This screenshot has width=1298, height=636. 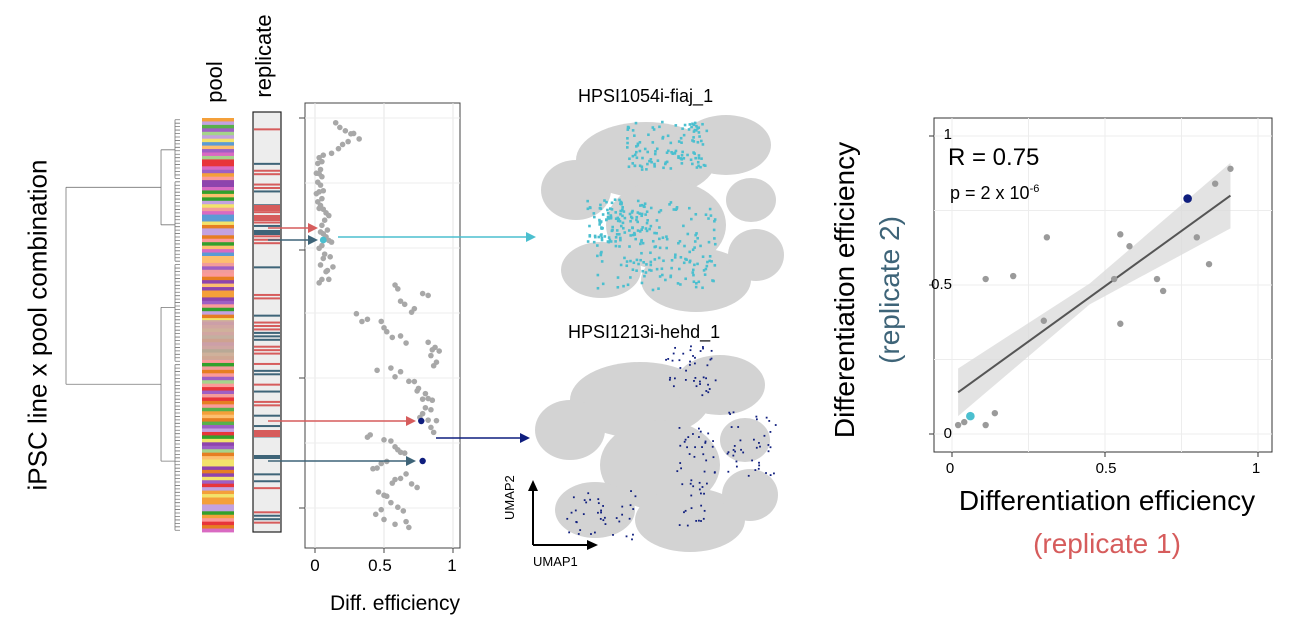 What do you see at coordinates (395, 603) in the screenshot?
I see `mid-x-axis-label: Diff. efficiency` at bounding box center [395, 603].